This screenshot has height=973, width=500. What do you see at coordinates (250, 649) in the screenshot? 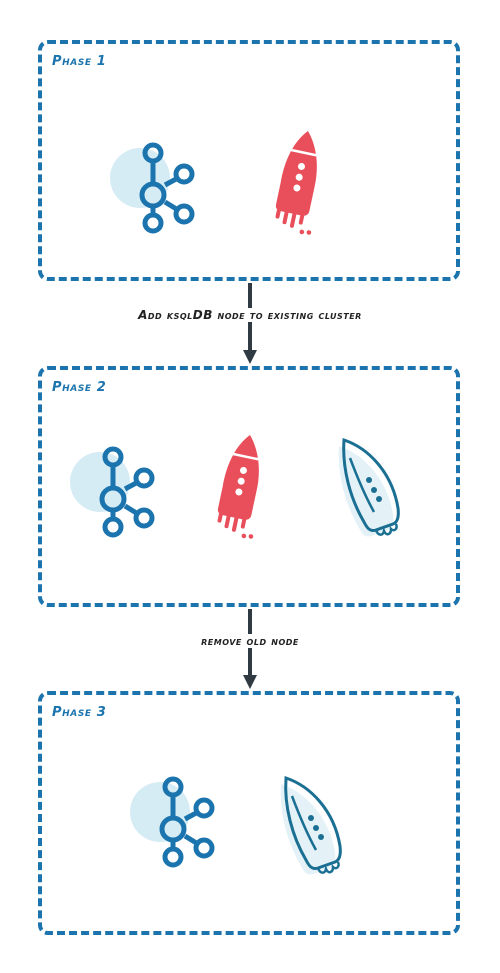
I see `step-2-arrow` at bounding box center [250, 649].